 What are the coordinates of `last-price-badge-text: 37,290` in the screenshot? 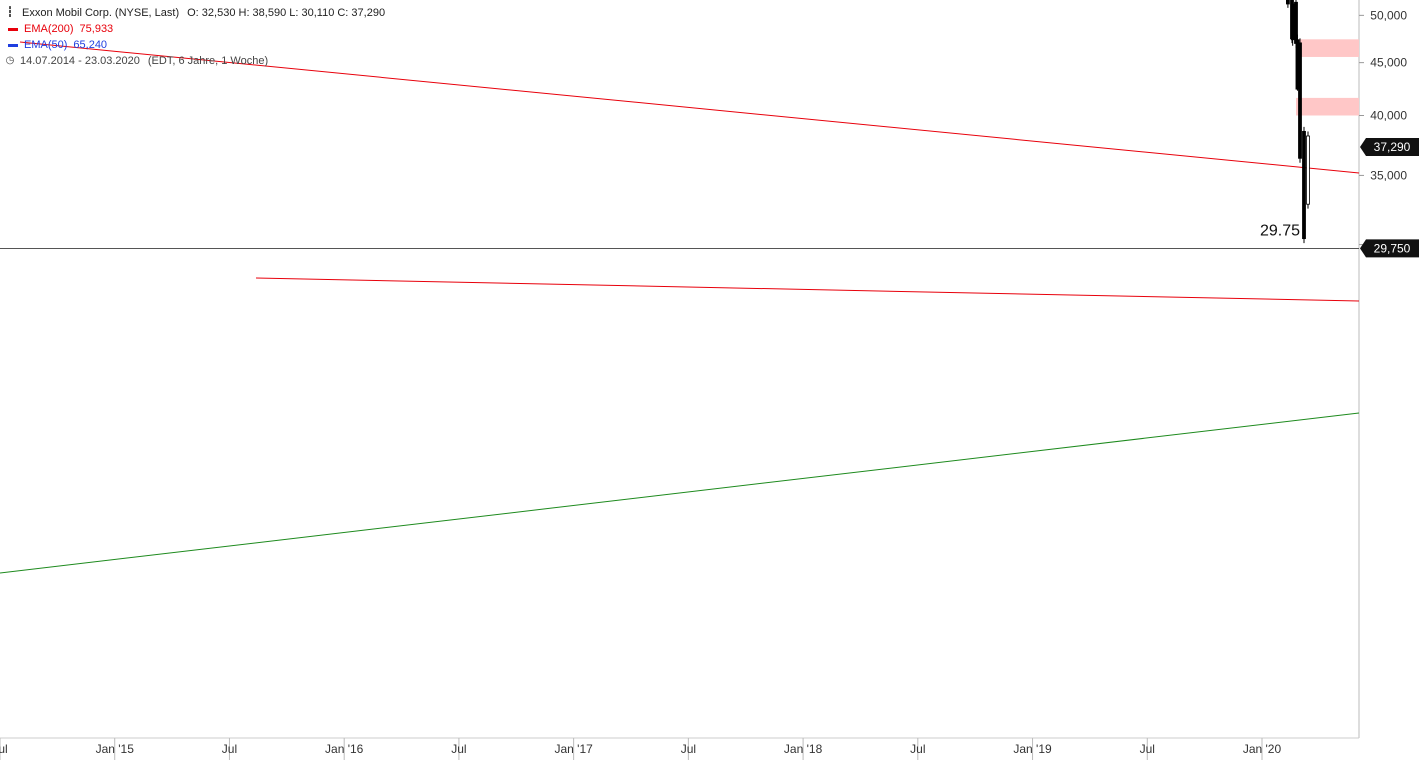 It's located at (1392, 147).